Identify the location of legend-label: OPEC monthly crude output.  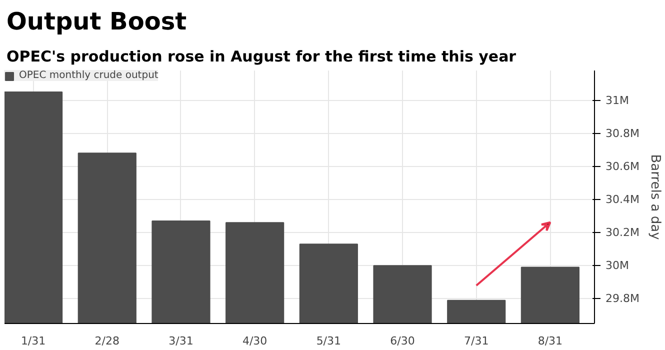
(88, 75).